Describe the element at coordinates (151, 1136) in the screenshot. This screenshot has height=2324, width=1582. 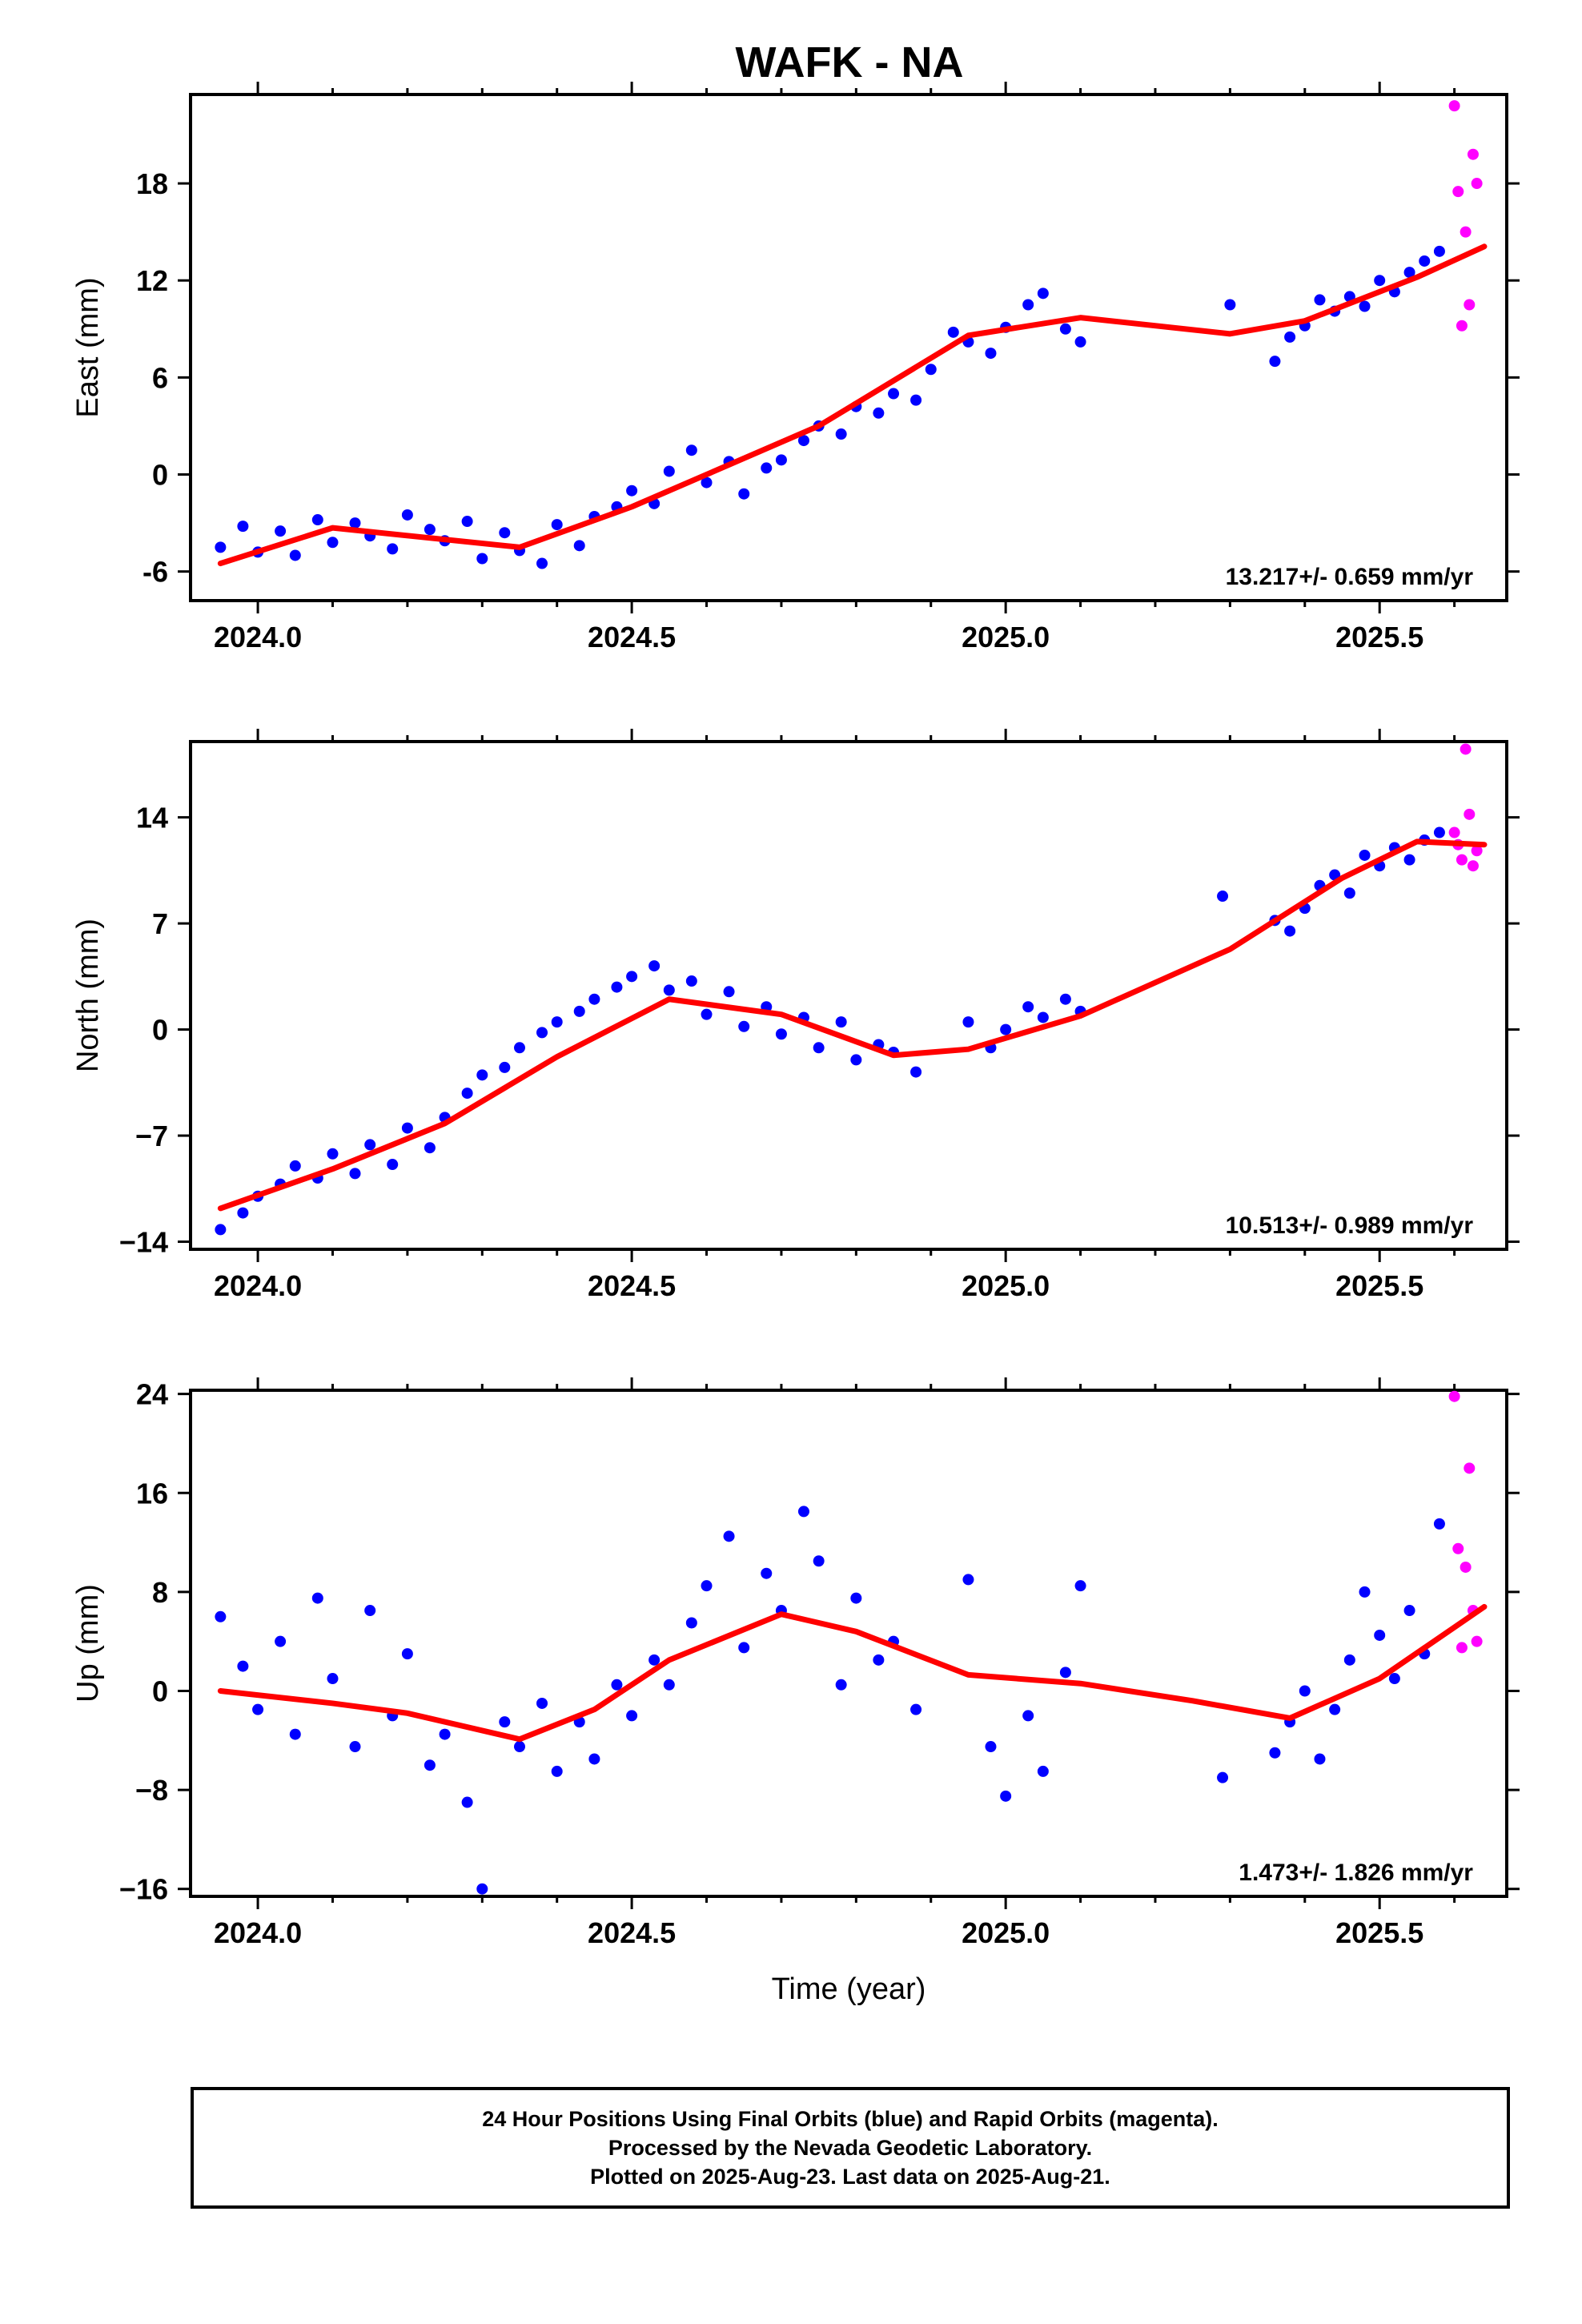
I see `north-y-tick-label: −7` at that location.